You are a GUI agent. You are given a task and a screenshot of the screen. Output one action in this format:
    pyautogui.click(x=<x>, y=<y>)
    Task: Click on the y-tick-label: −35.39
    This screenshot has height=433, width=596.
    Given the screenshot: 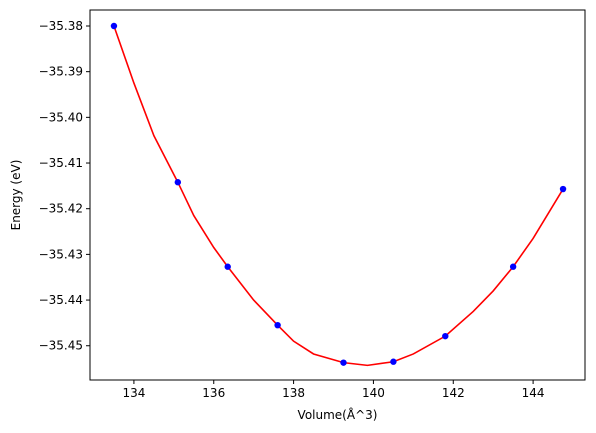 What is the action you would take?
    pyautogui.click(x=61, y=72)
    